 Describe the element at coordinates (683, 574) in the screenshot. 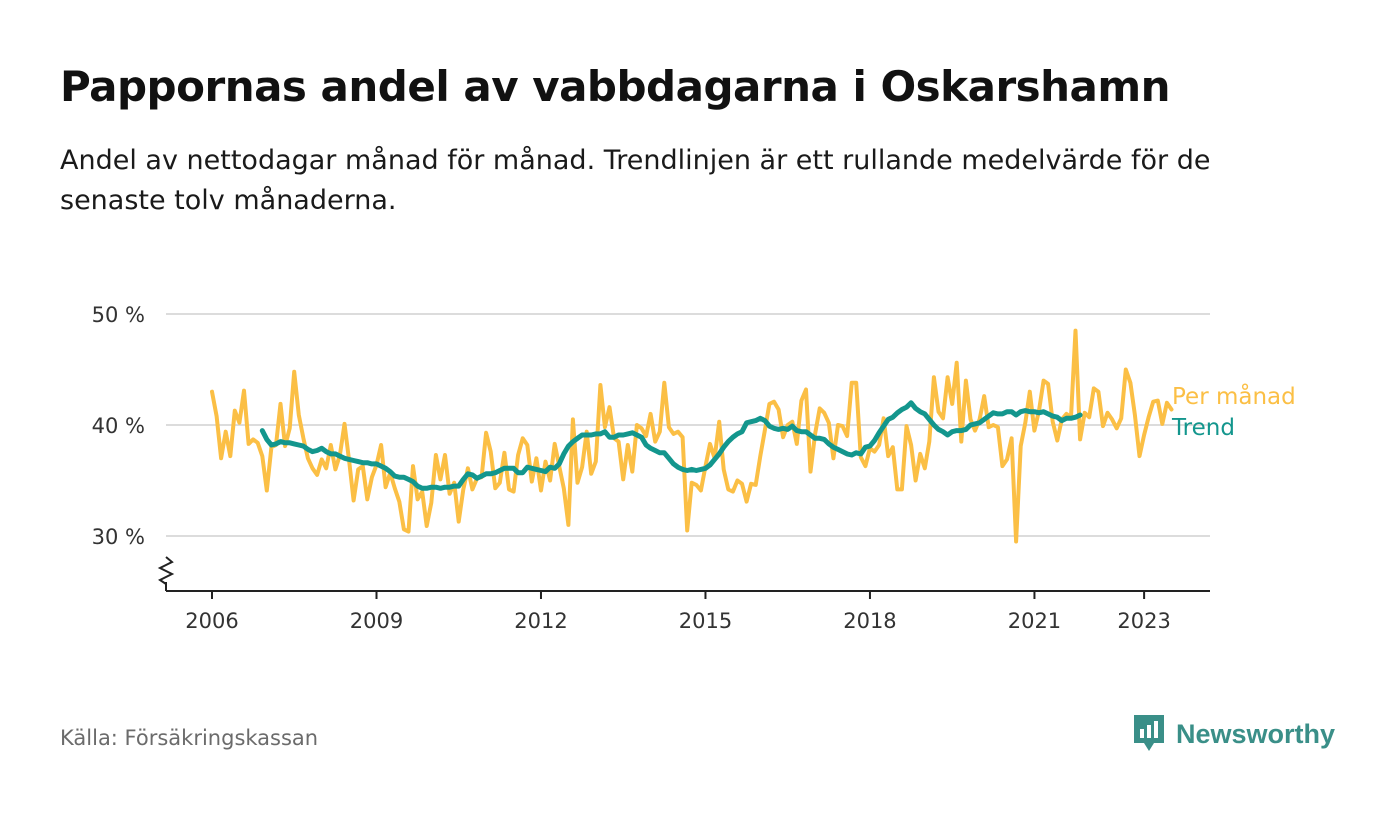

I see `axes` at that location.